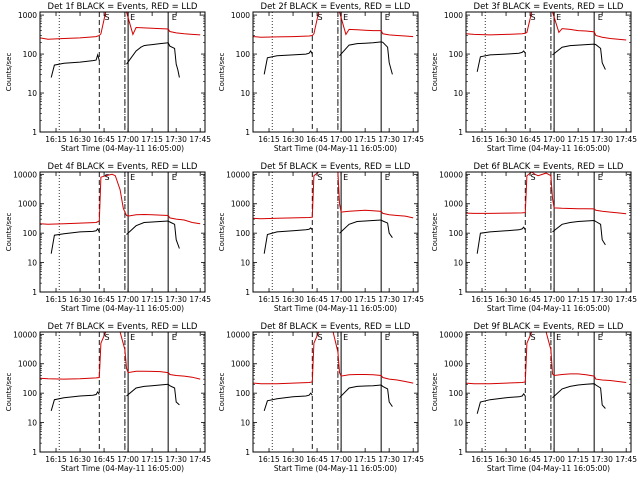 The image size is (640, 480). I want to click on chart-title: Det 4f BLACK = Events, RED = LLD, so click(123, 167).